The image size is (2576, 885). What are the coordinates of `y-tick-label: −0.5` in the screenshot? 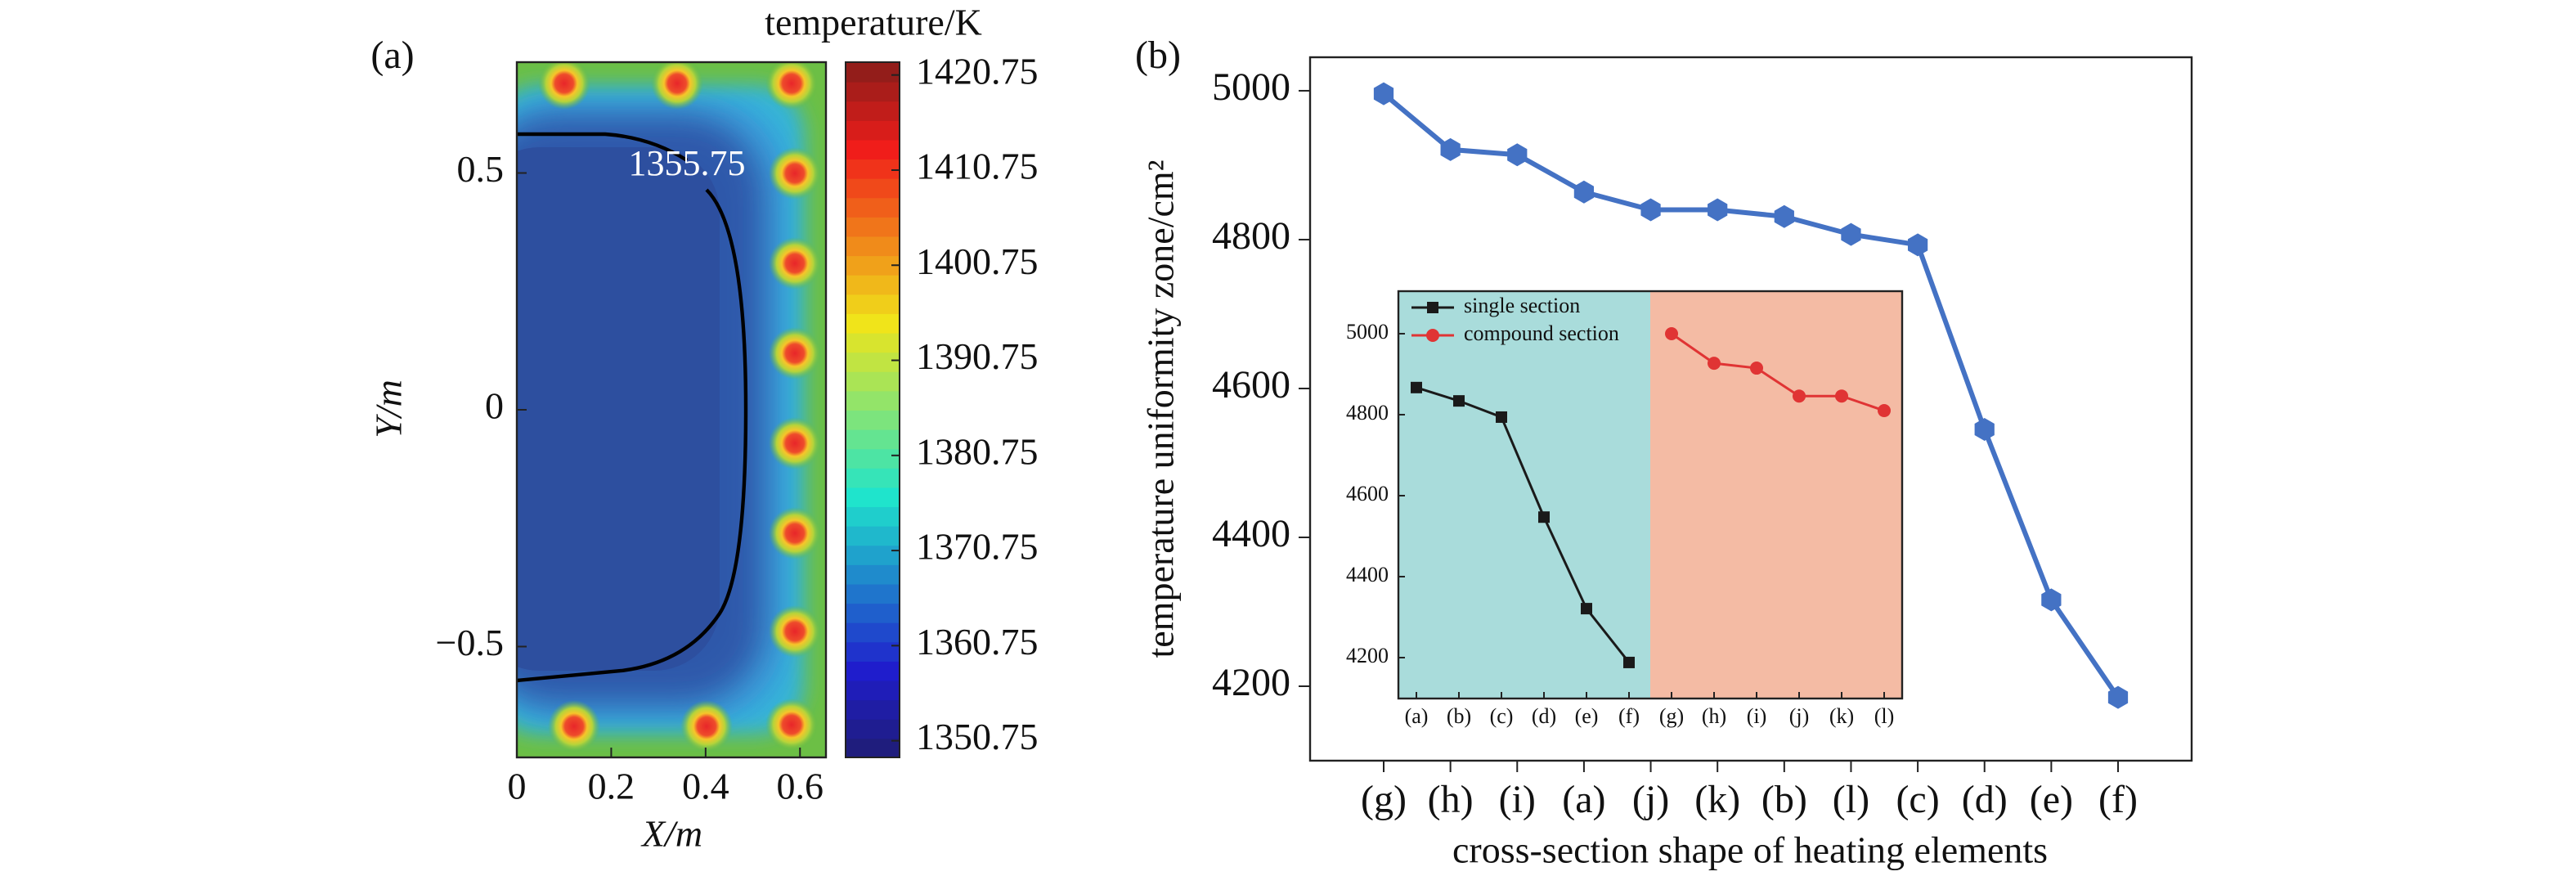 It's located at (470, 642).